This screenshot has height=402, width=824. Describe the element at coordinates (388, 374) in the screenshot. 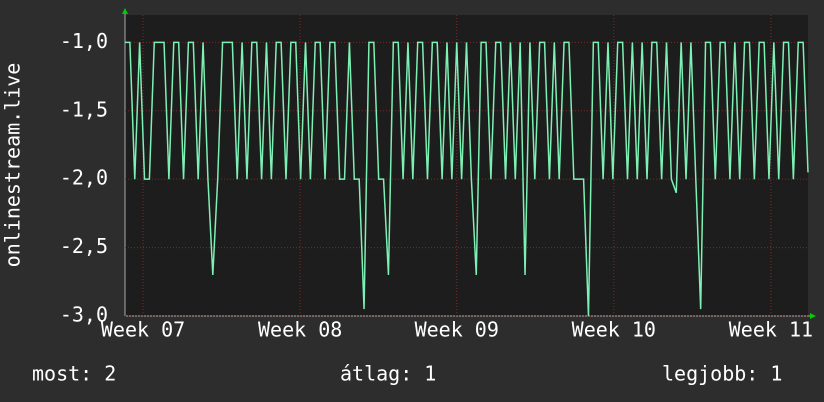

I see `footer-average: átlag: 1` at that location.